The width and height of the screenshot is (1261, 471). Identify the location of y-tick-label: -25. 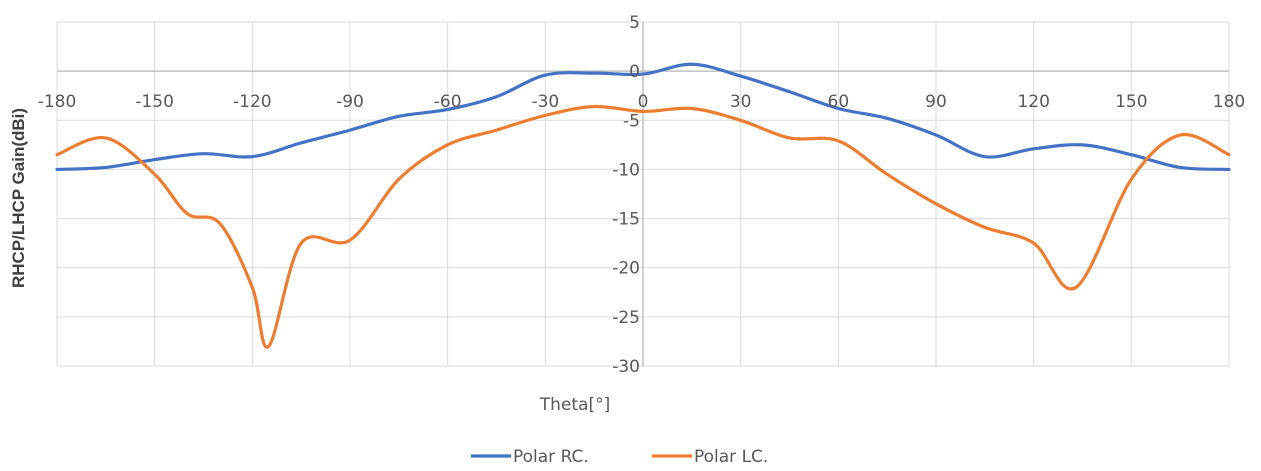
(626, 318).